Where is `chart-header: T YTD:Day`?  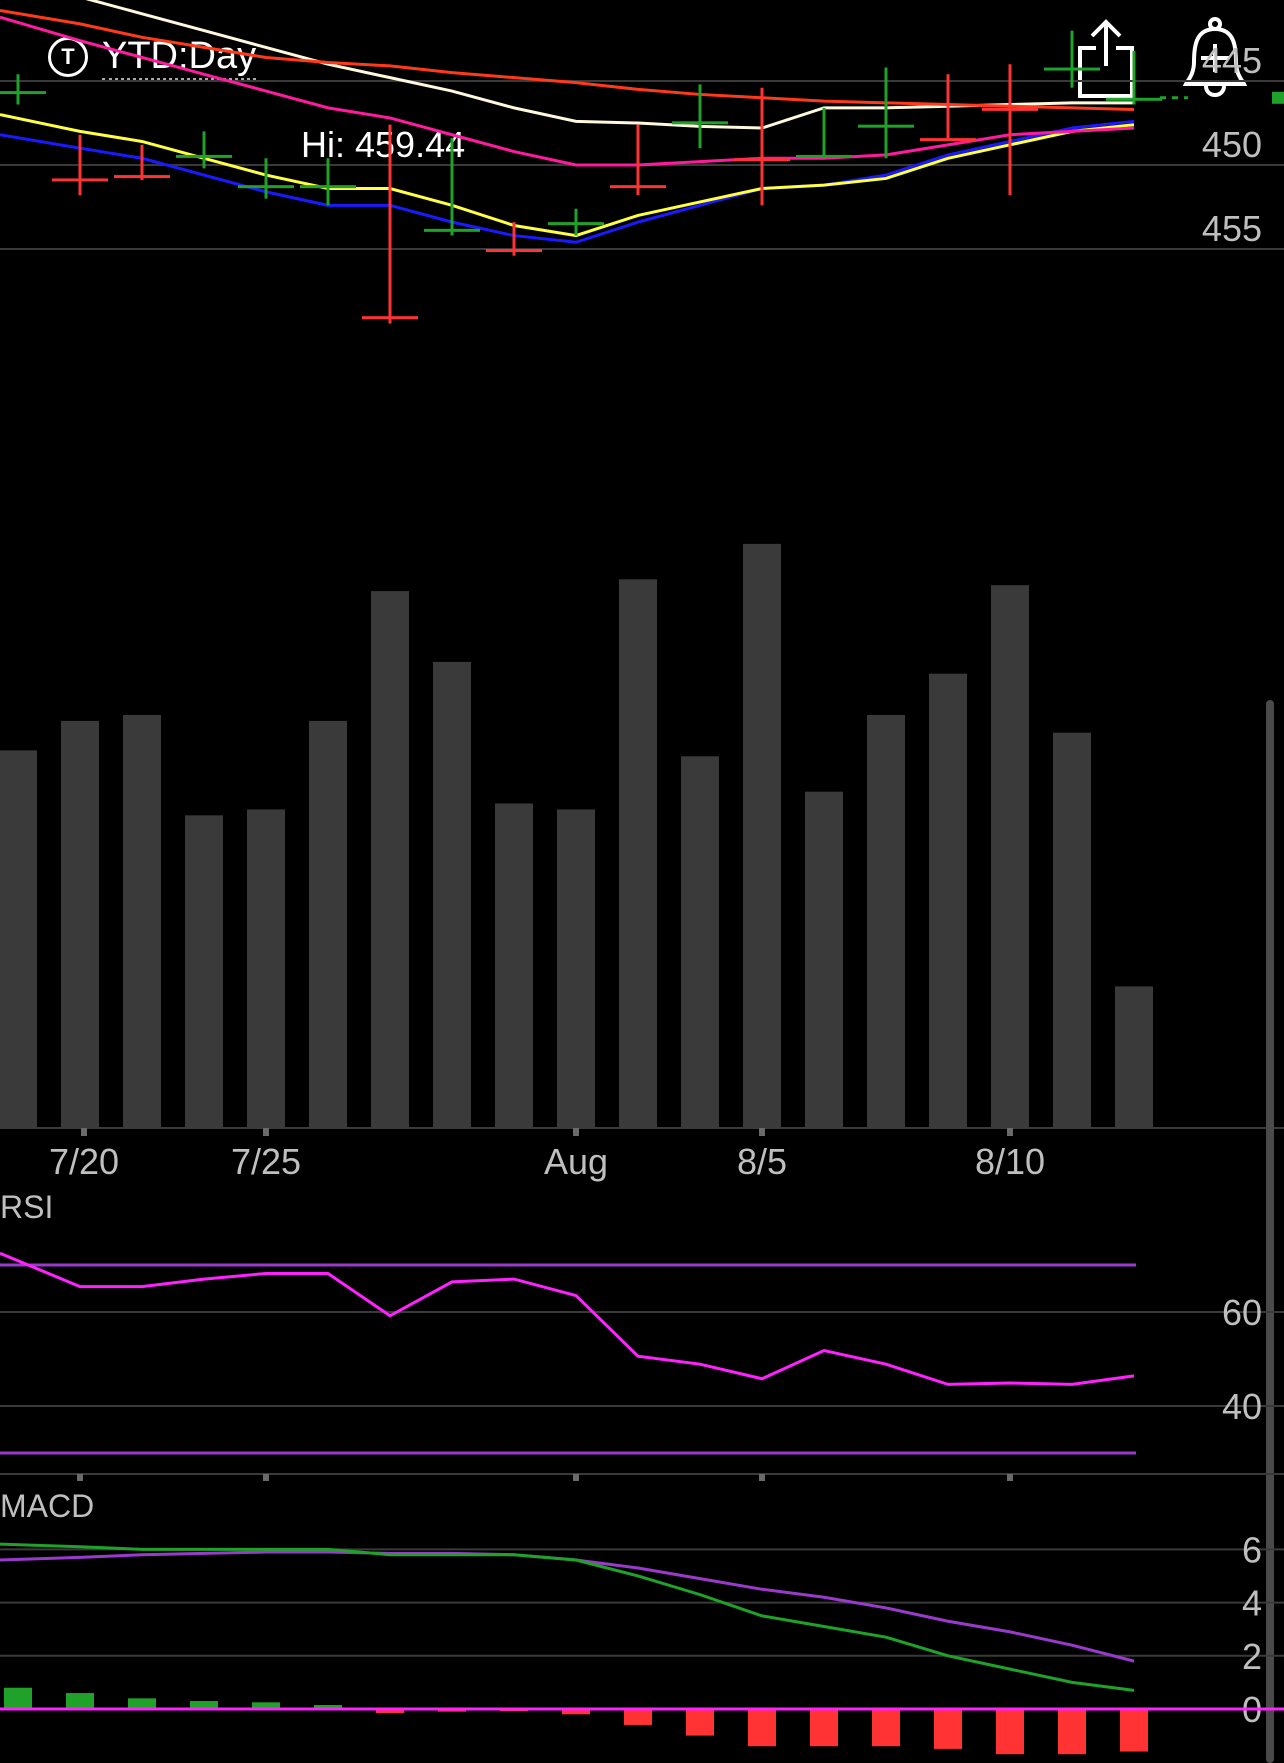
chart-header: T YTD:Day is located at coordinates (642, 55).